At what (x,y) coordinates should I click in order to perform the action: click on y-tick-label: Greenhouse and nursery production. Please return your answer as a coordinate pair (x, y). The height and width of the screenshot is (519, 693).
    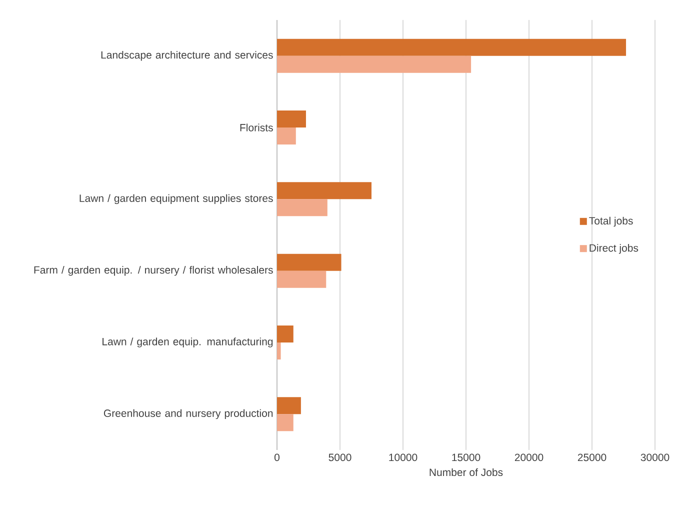
    Looking at the image, I should click on (188, 414).